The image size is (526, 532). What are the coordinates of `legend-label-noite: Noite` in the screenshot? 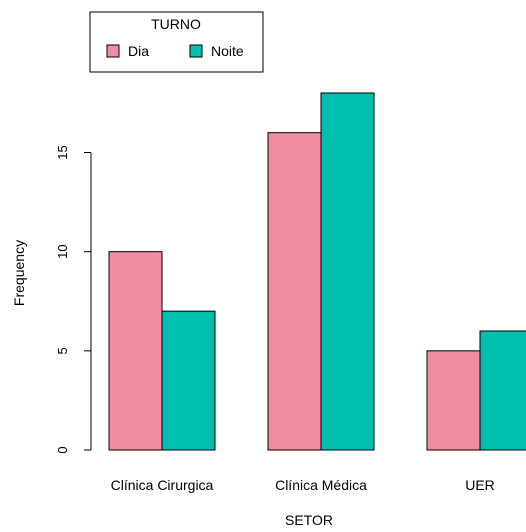 It's located at (227, 51).